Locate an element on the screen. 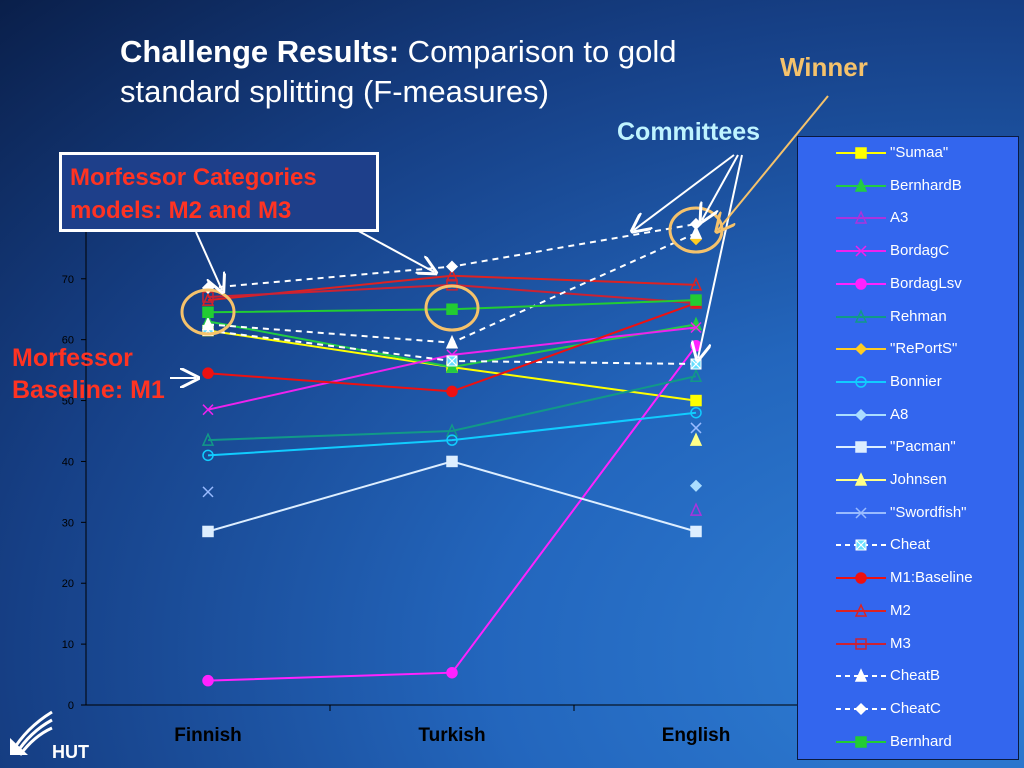  series-swordfish is located at coordinates (452, 460).